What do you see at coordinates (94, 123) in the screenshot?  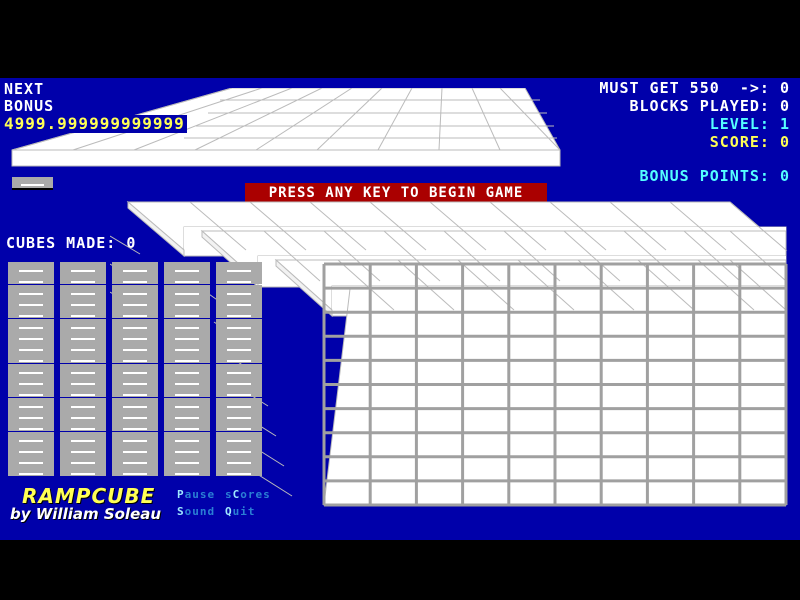 I see `bonus-value: 4999.999999999999` at bounding box center [94, 123].